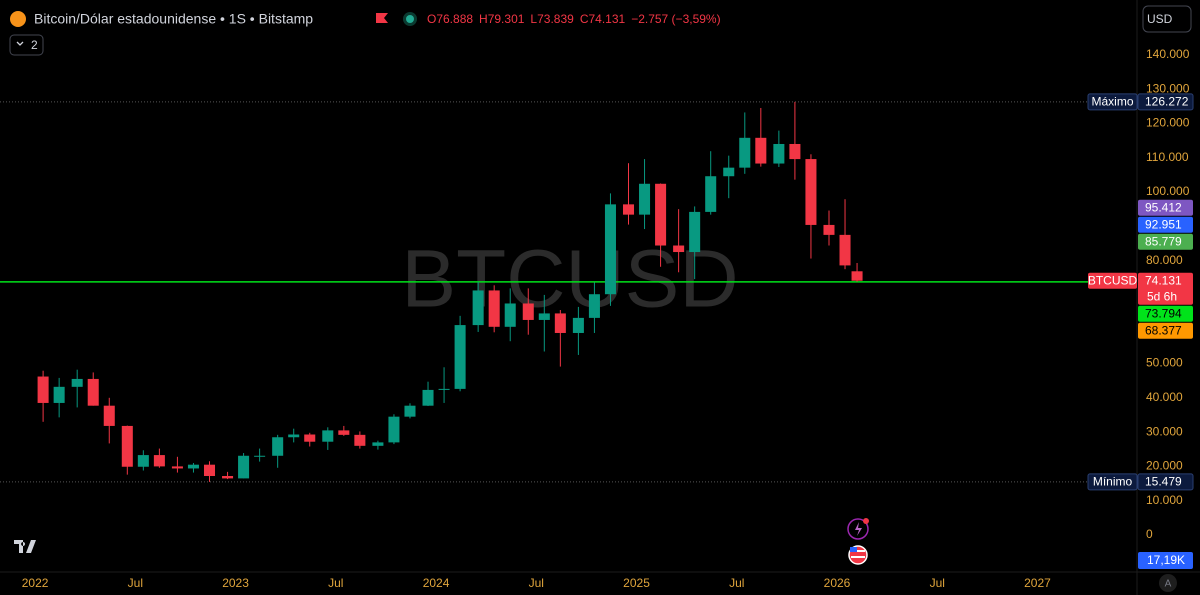 The image size is (1200, 595). Describe the element at coordinates (450, 19) in the screenshot. I see `ohlc-value: O76.888` at that location.